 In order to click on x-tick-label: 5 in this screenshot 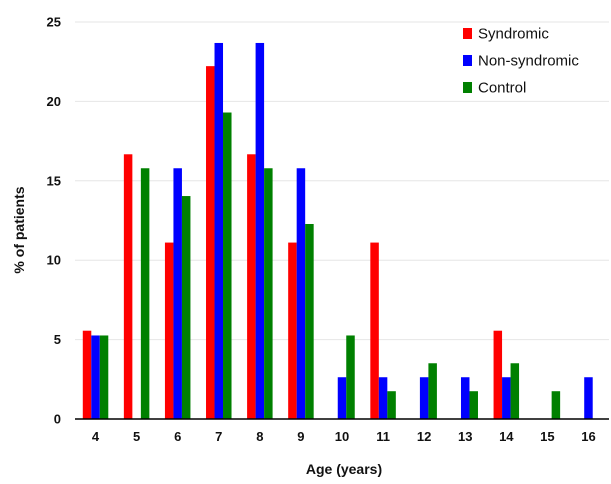, I will do `click(136, 436)`.